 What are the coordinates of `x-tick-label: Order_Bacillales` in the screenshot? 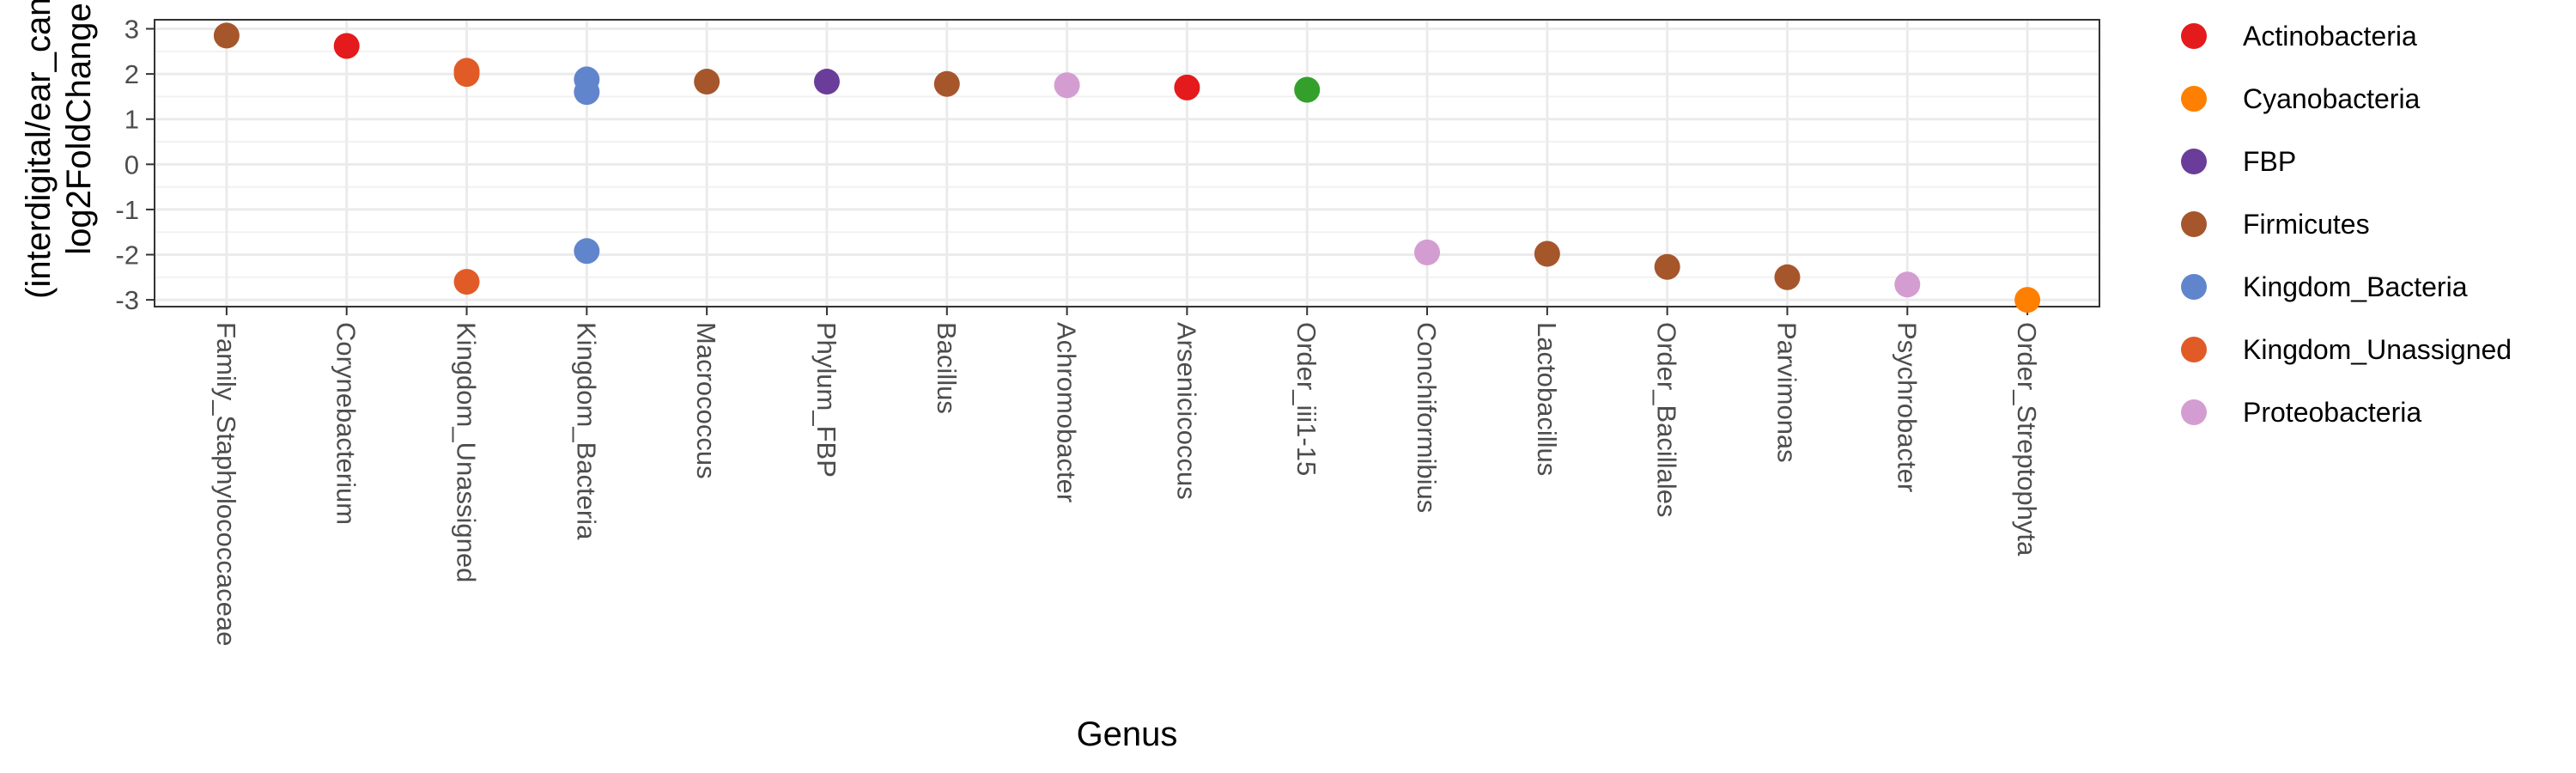 It's located at (1667, 419).